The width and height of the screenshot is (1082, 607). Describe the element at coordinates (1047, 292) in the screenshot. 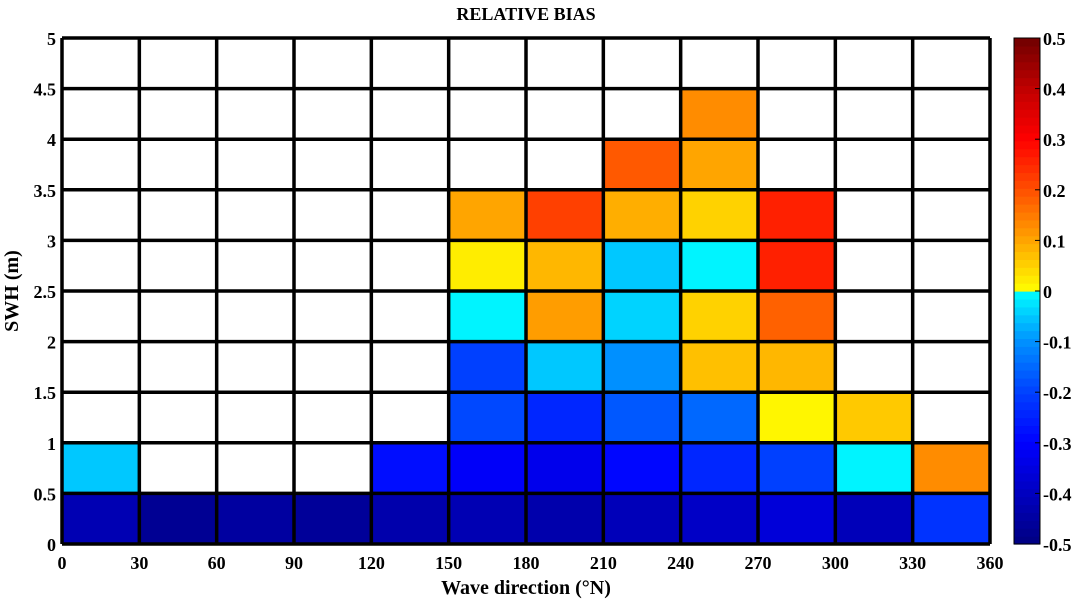

I see `colorbar-tick-label: 0` at that location.